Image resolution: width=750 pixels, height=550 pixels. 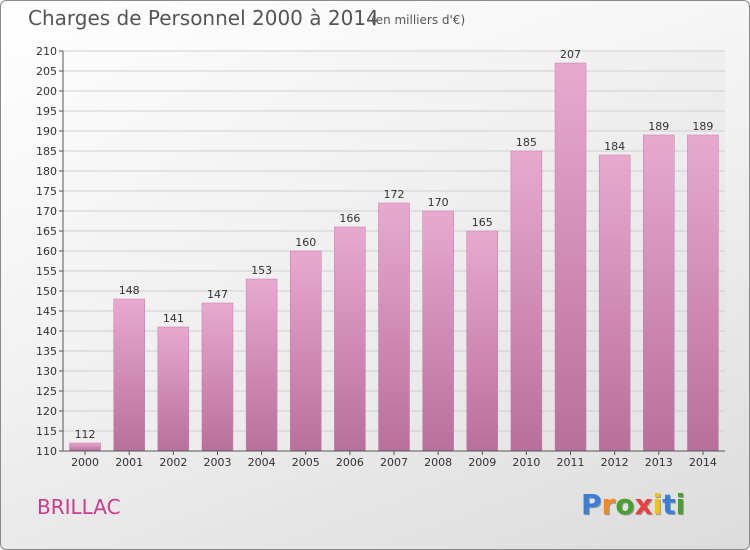 I want to click on y-tick-label: 175, so click(x=46, y=191).